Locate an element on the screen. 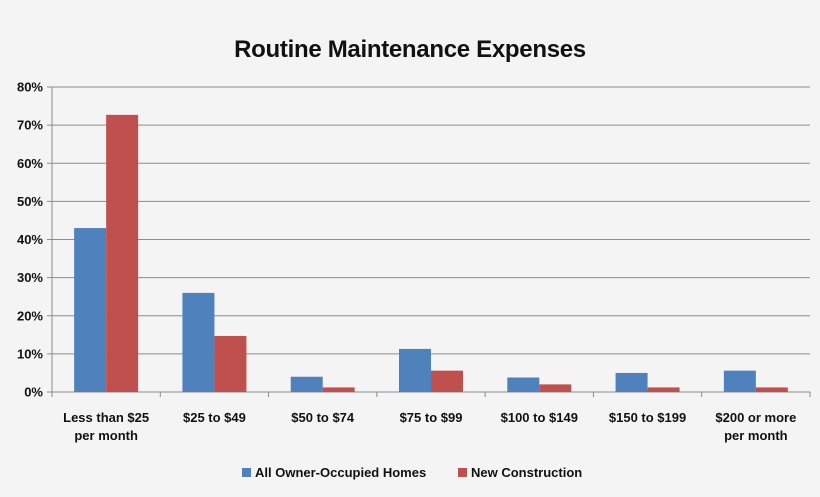 The width and height of the screenshot is (820, 497). x-tick-label: $25 to $49 is located at coordinates (214, 417).